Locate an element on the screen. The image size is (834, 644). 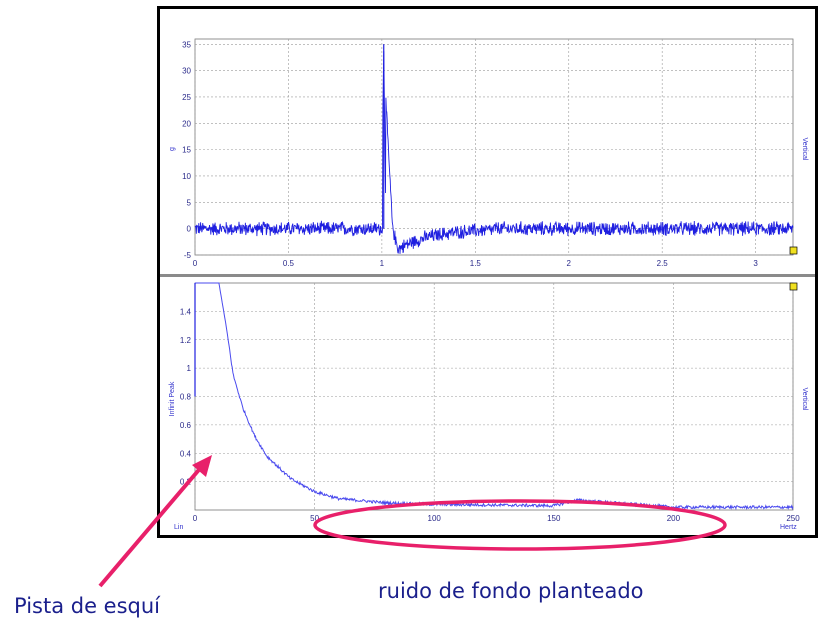
spectrum-ytick-label: 0.6 is located at coordinates (186, 425).